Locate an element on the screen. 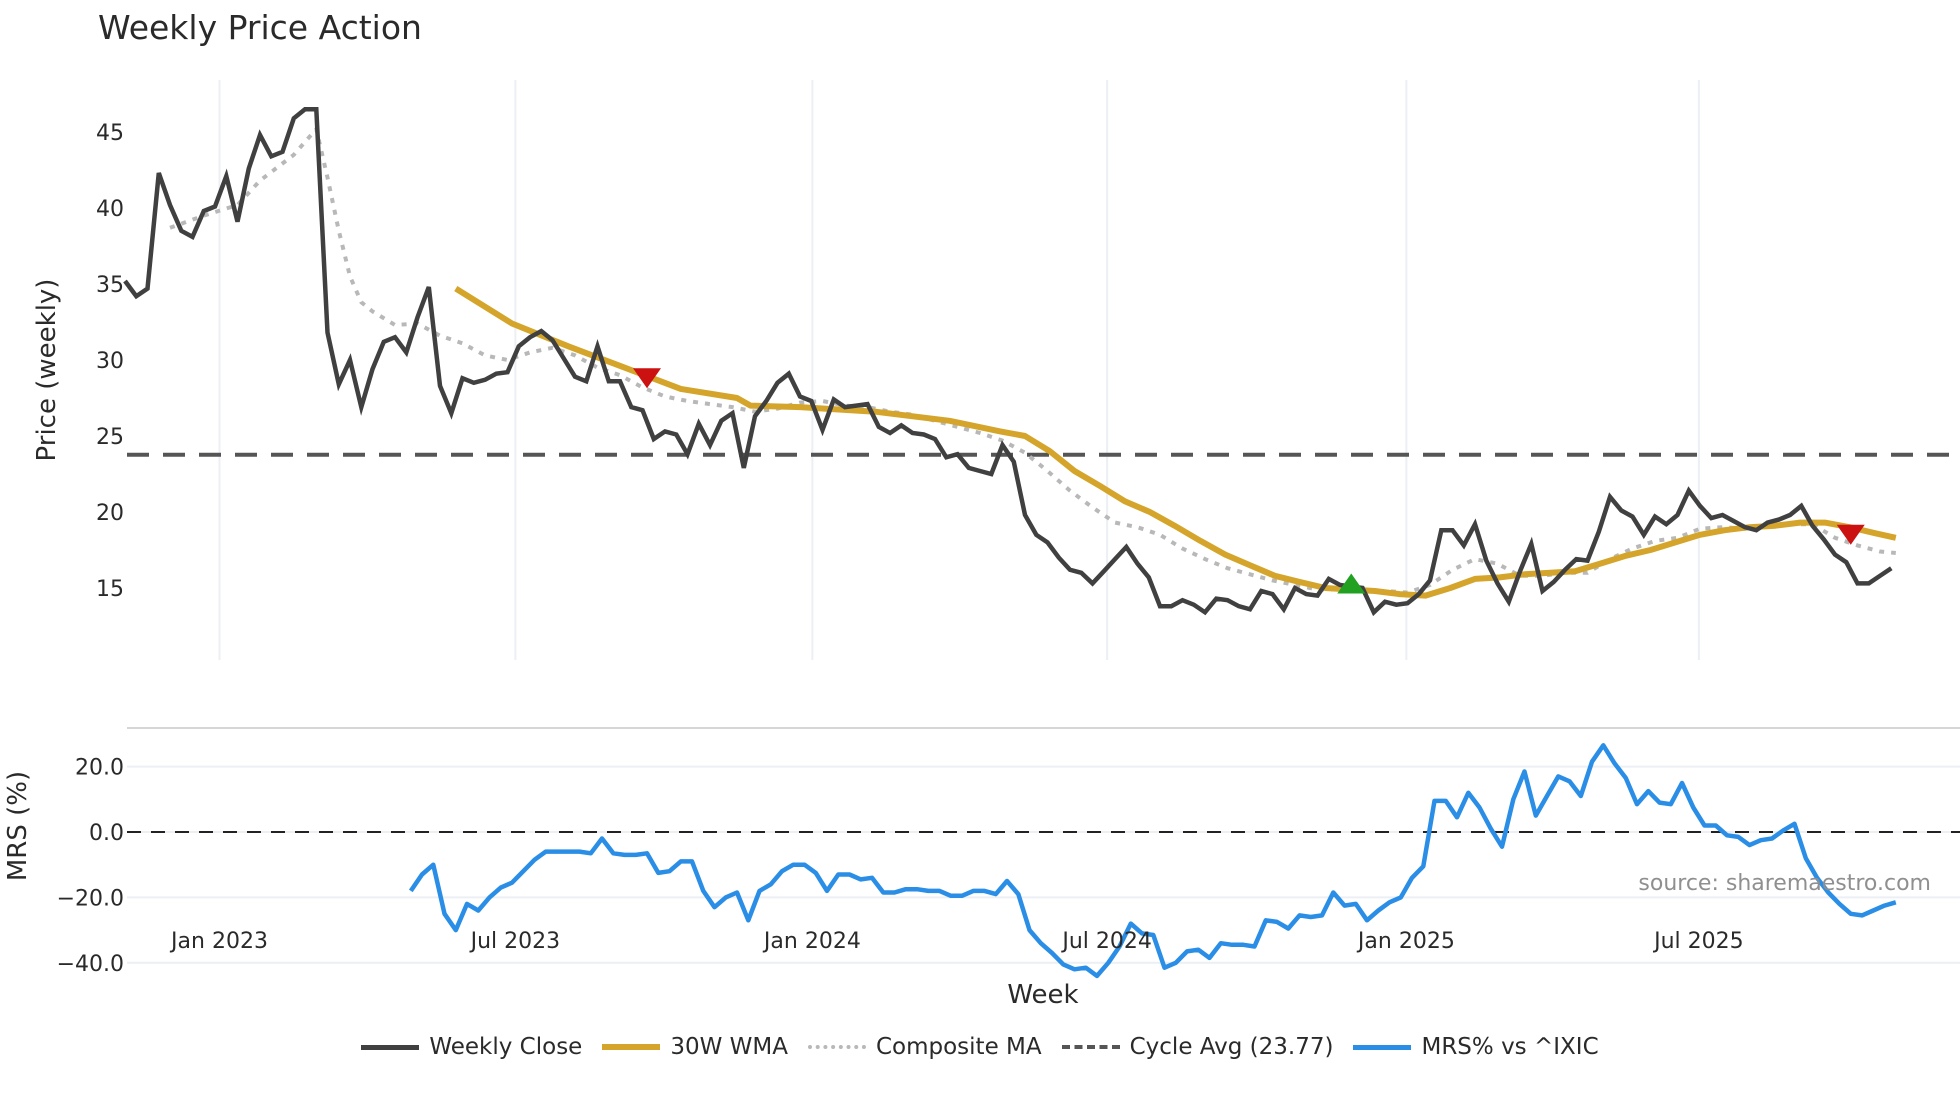 This screenshot has height=1102, width=1960. x-tick-label: Jan 2023 is located at coordinates (218, 941).